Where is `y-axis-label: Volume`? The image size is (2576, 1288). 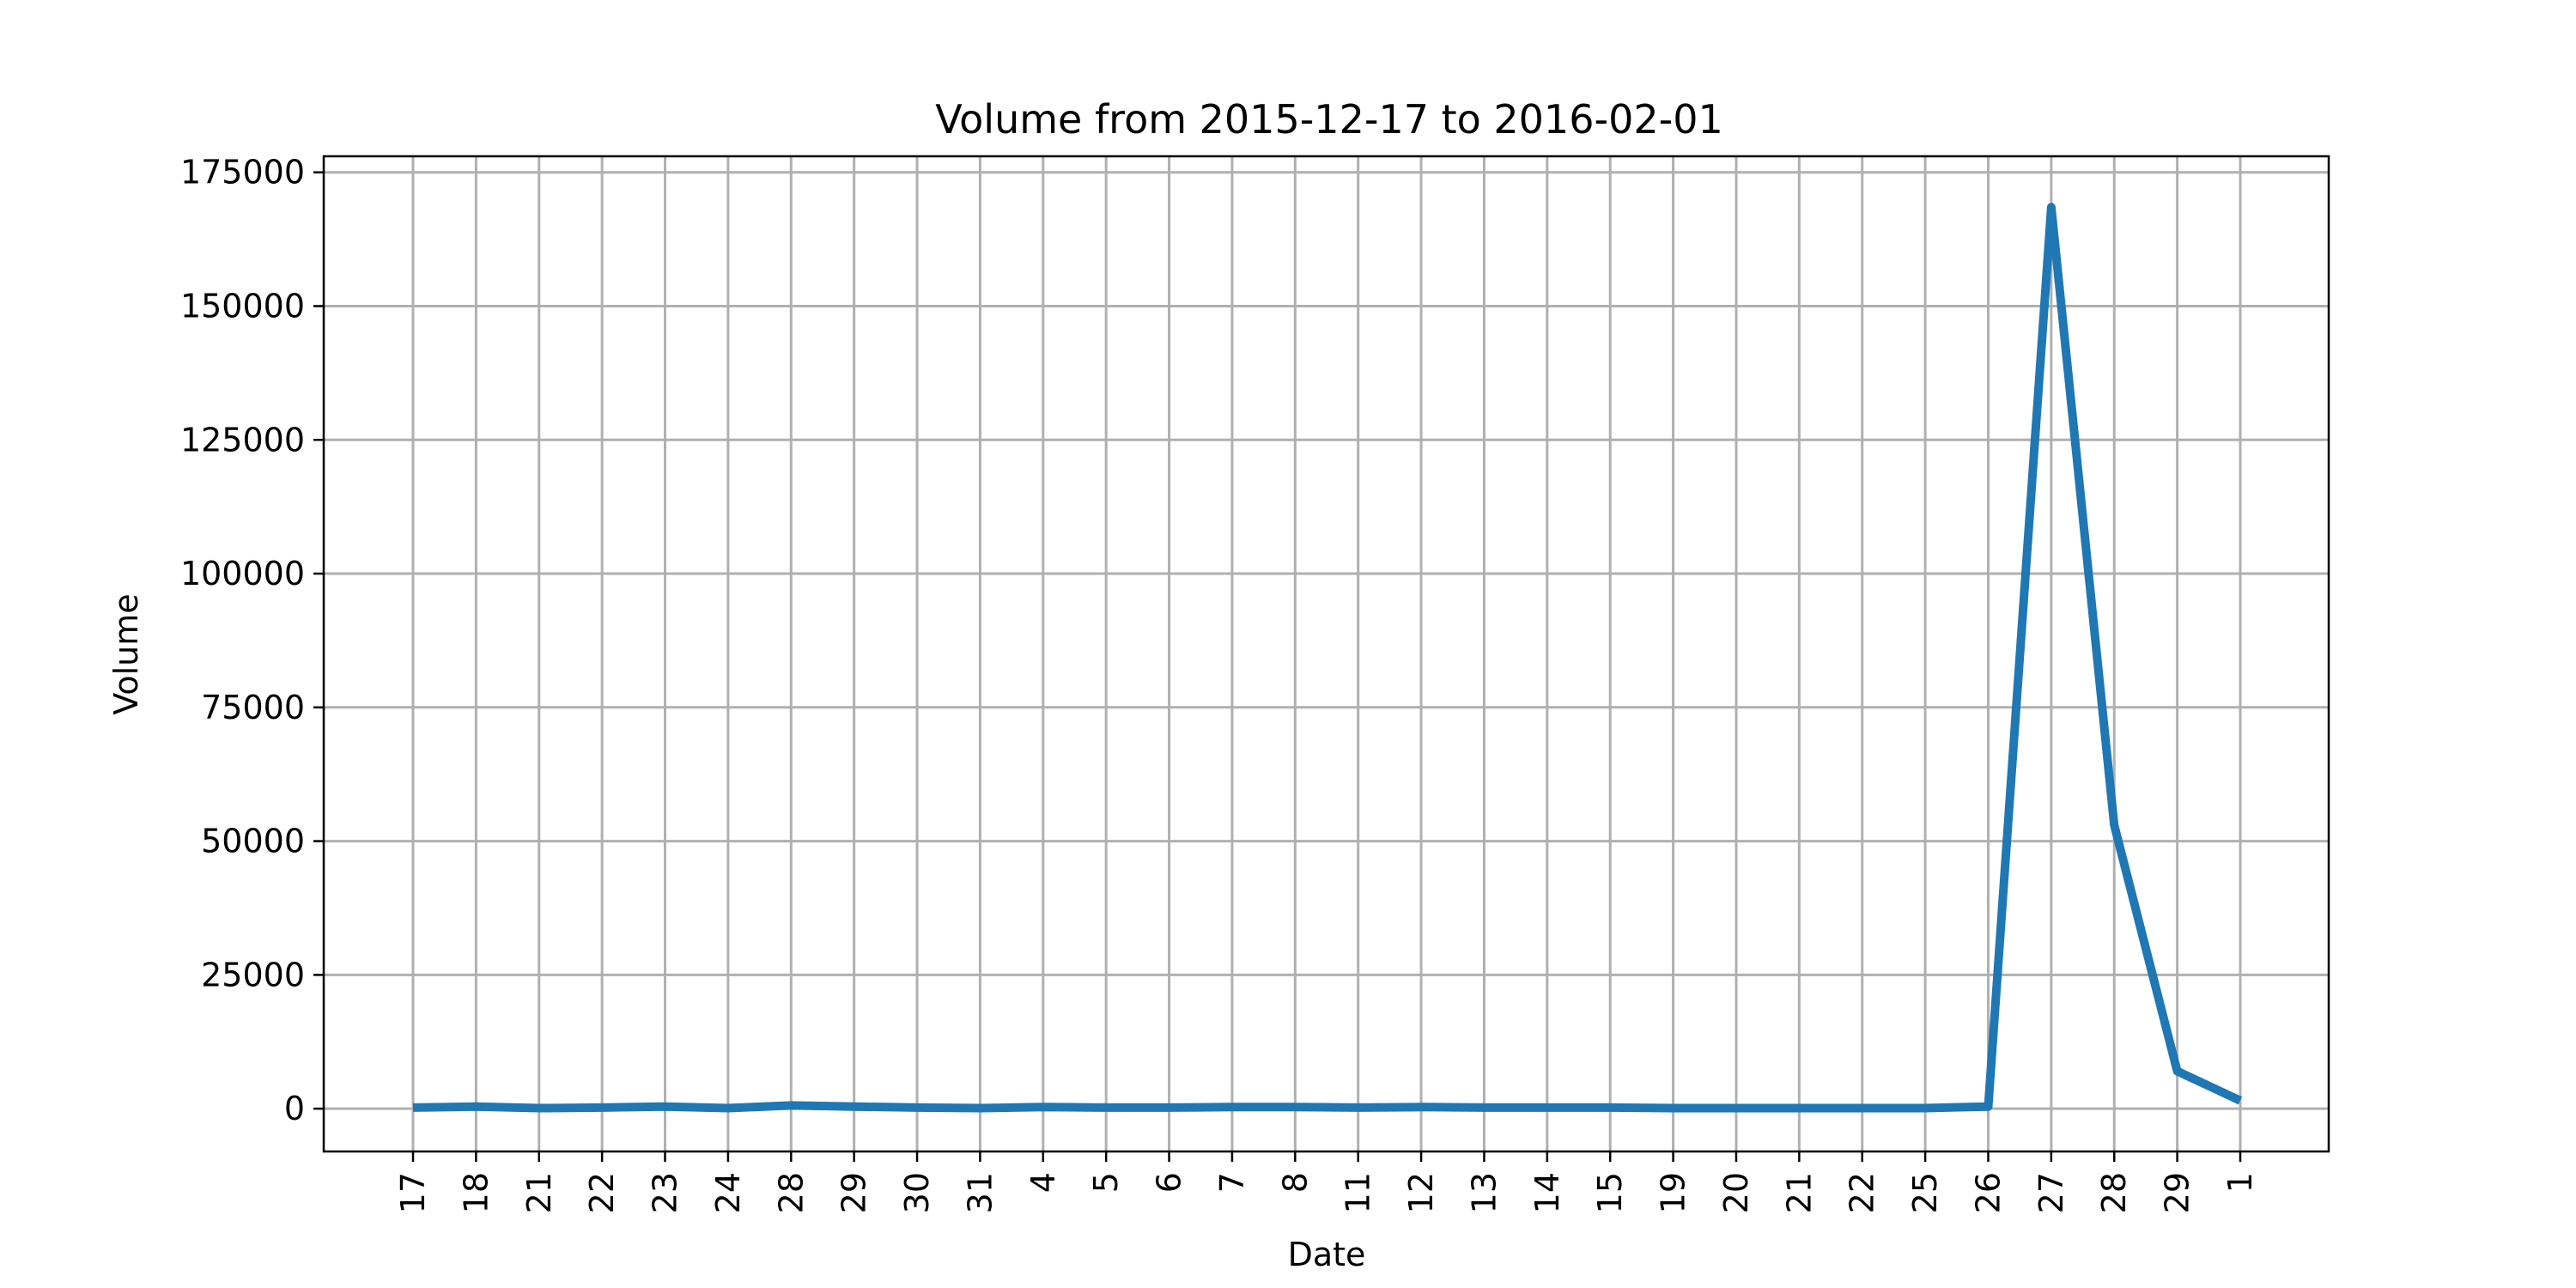 y-axis-label: Volume is located at coordinates (126, 653).